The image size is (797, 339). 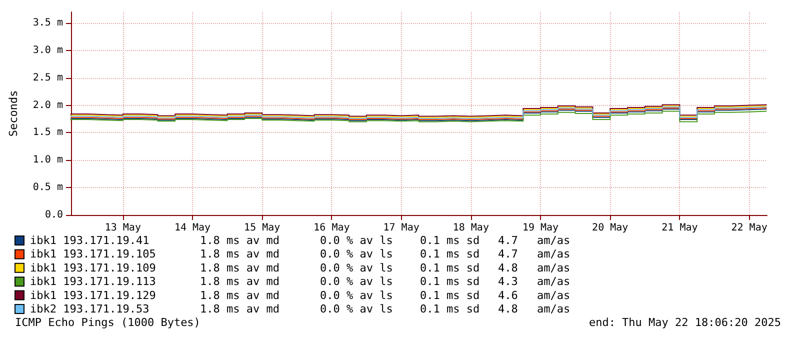 I want to click on y-tick-label: 0.5 m, so click(x=47, y=188).